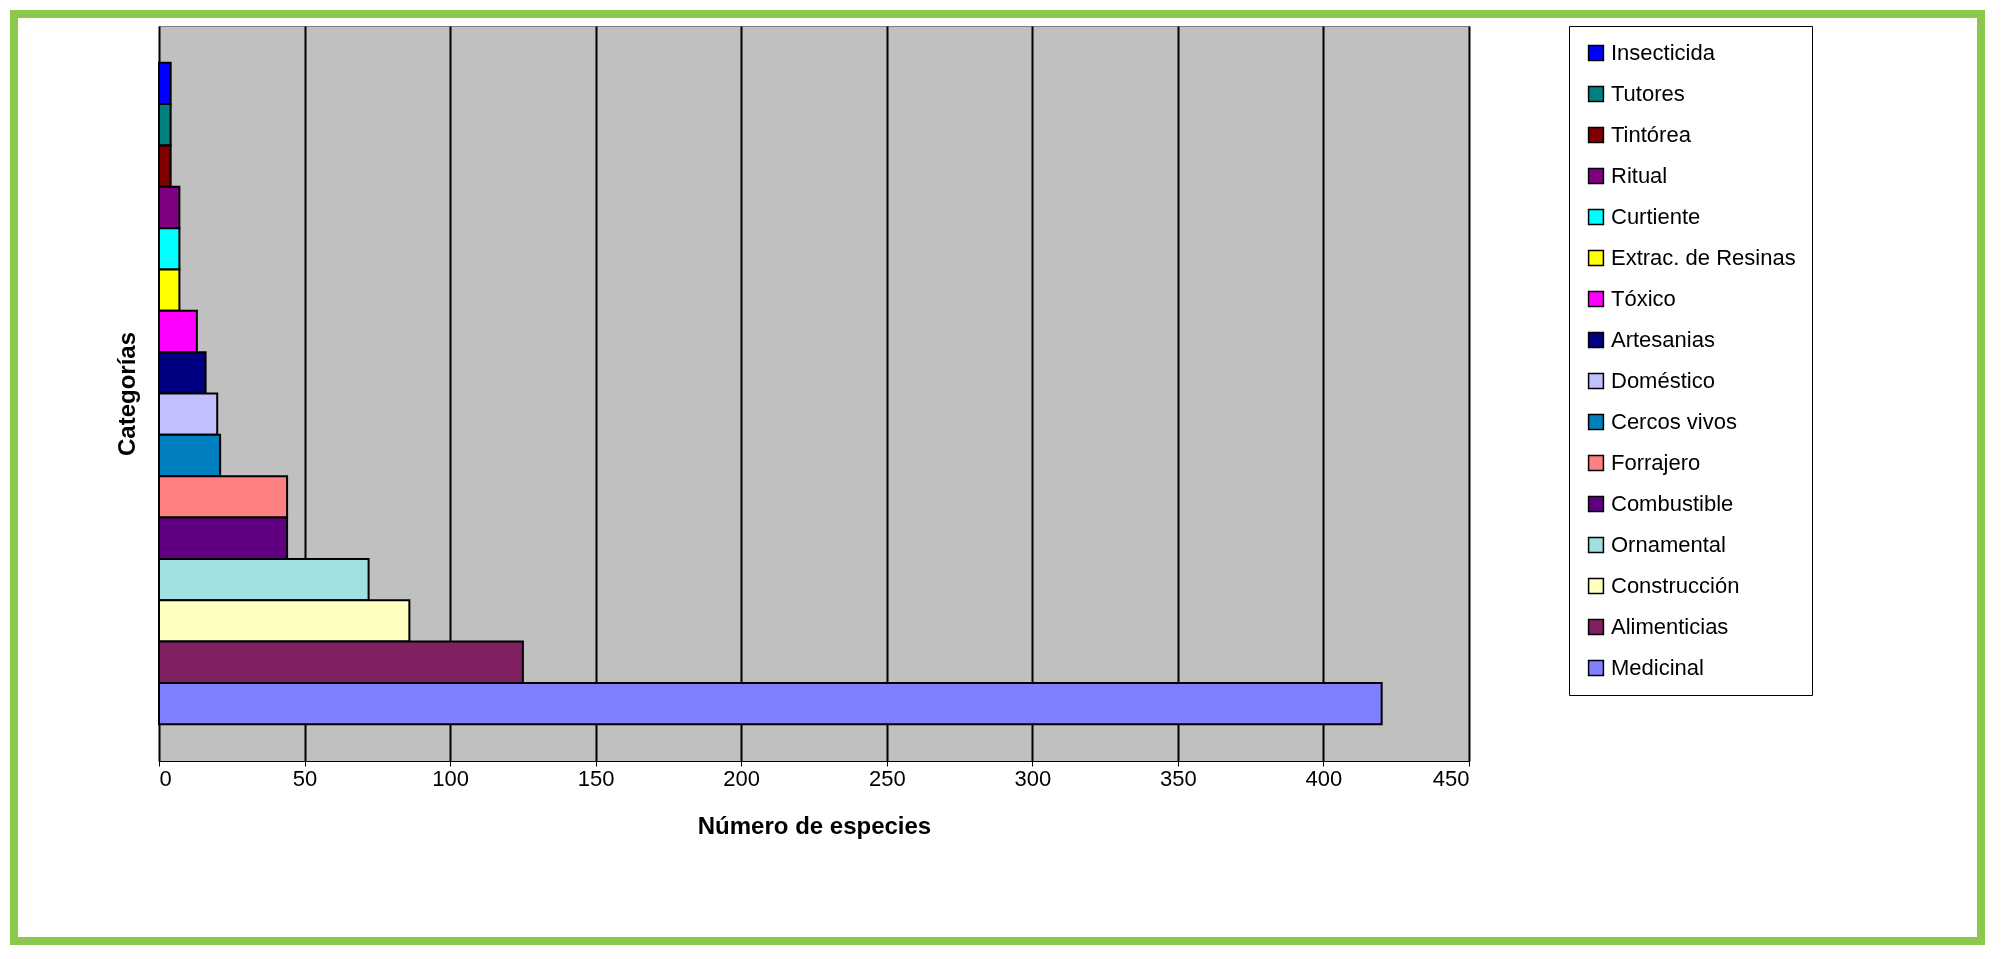 Image resolution: width=2013 pixels, height=959 pixels. Describe the element at coordinates (814, 825) in the screenshot. I see `x-axis-title: Número de especies` at that location.